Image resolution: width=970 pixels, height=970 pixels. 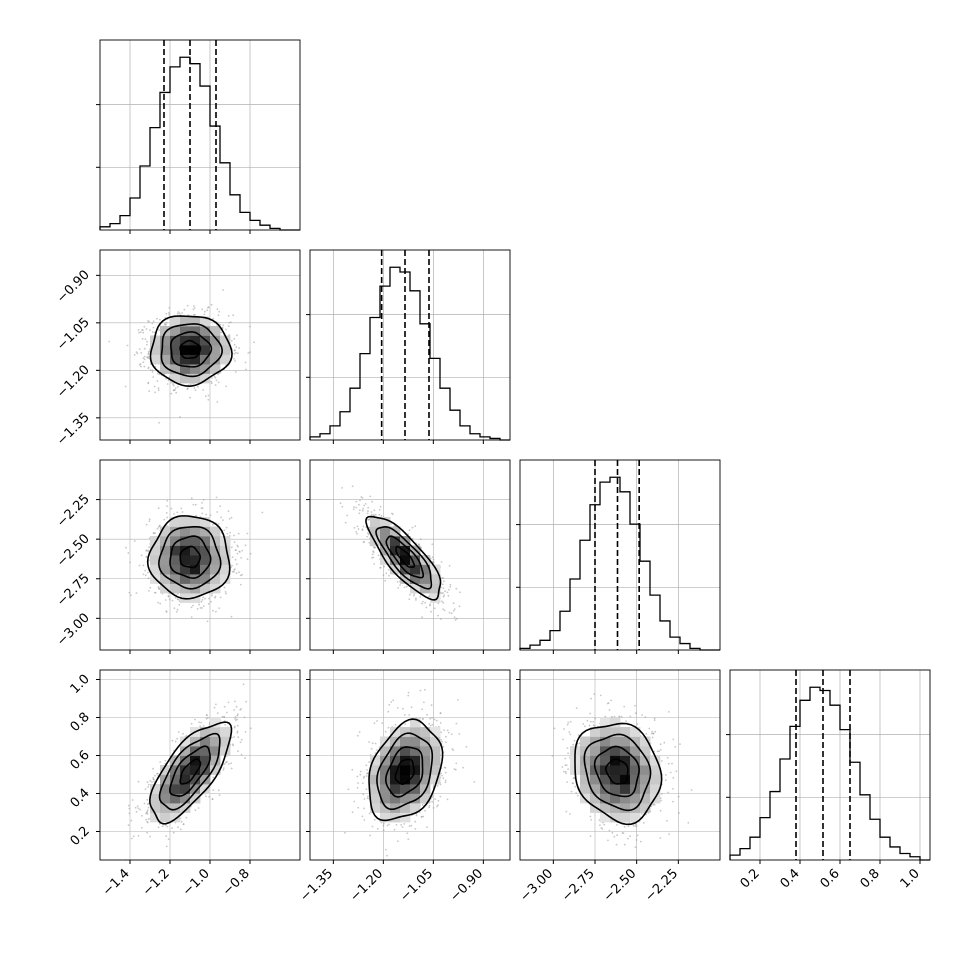 I want to click on y-tick-label: 0.6, so click(x=80, y=760).